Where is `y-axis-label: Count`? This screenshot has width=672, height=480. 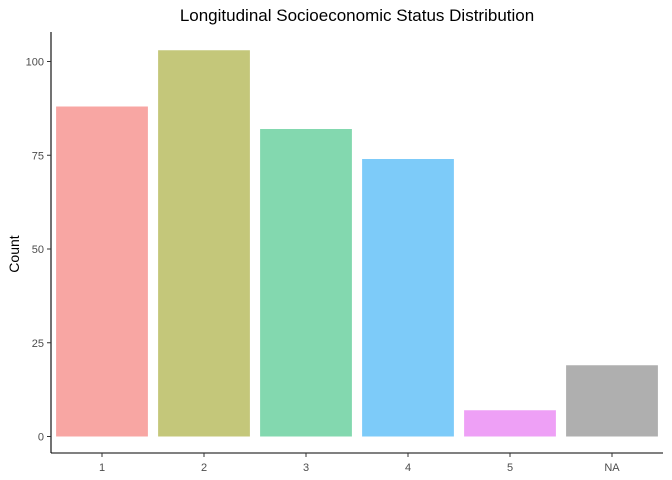
y-axis-label: Count is located at coordinates (14, 253).